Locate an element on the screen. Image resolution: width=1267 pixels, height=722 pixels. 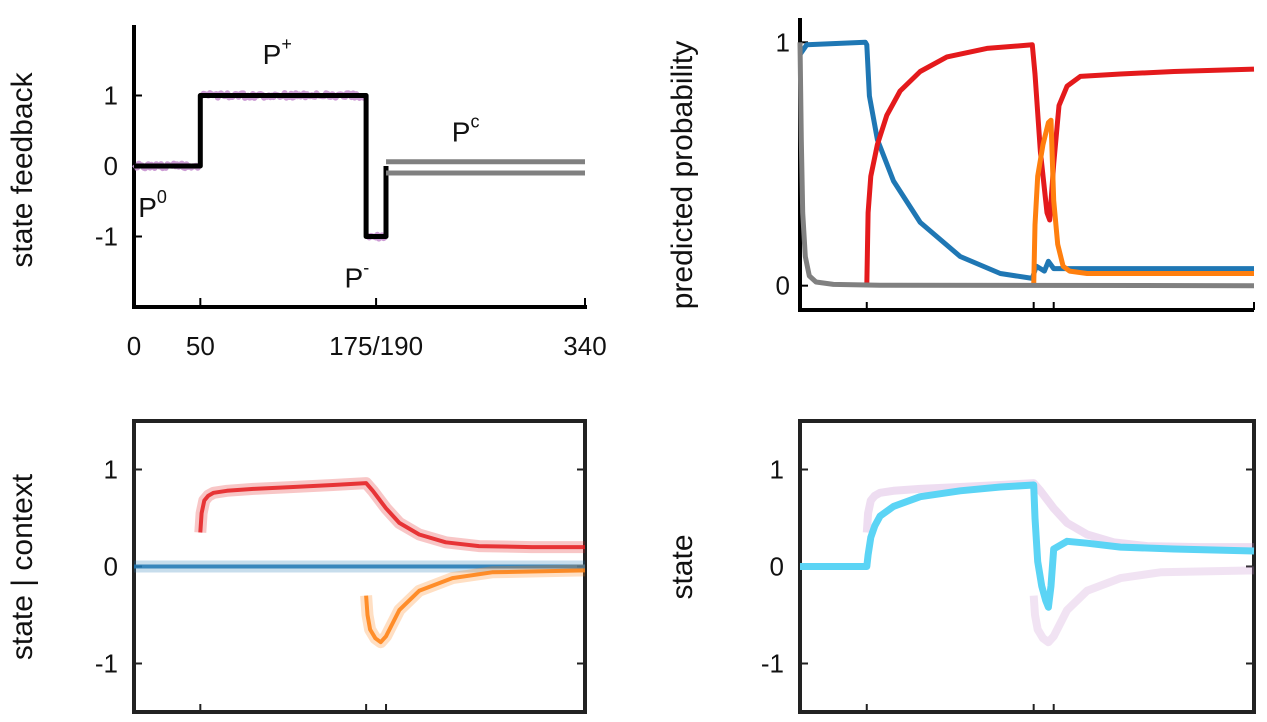
y-axis-label: state | context is located at coordinates (22, 566).